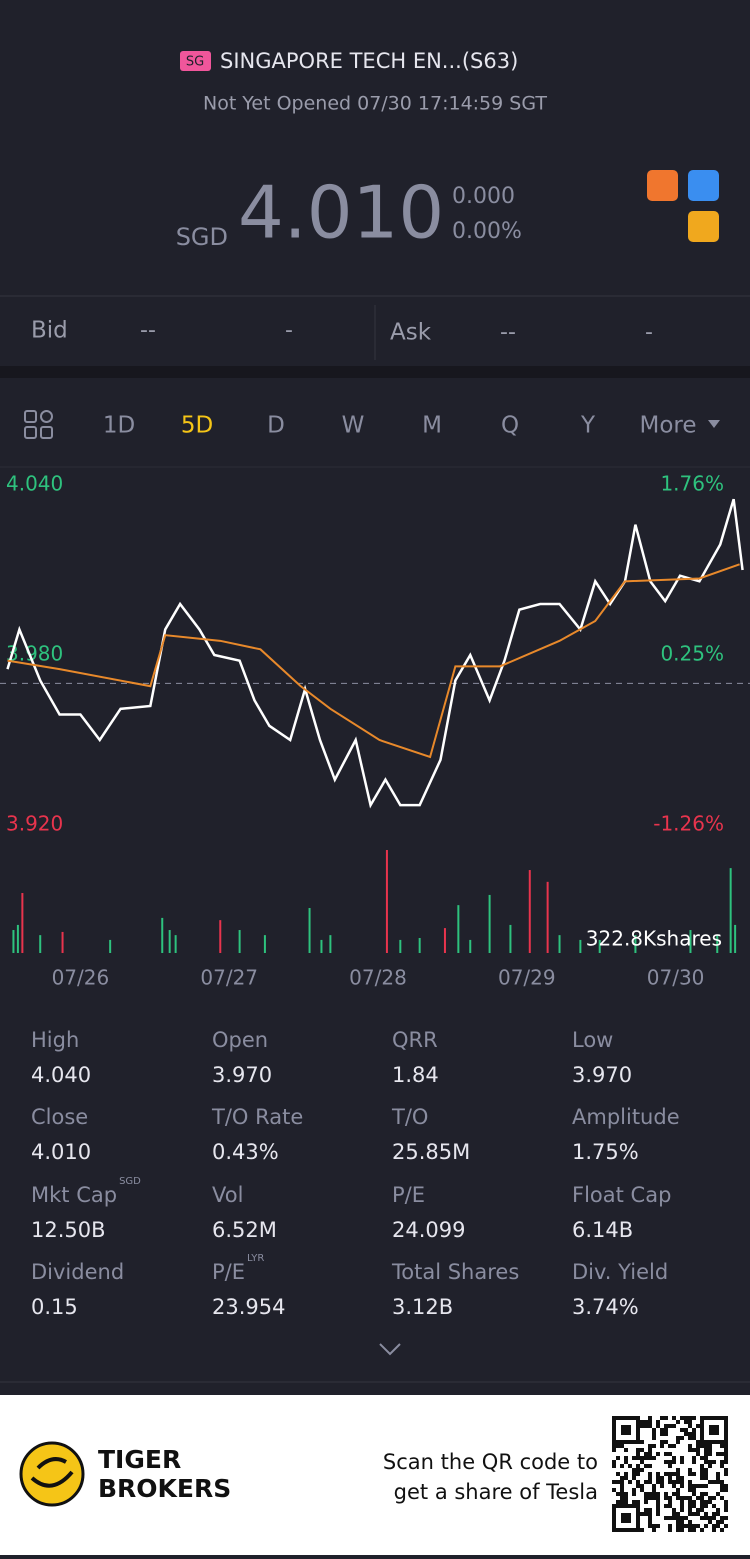 The image size is (750, 1559). I want to click on expand-arrow, so click(390, 1349).